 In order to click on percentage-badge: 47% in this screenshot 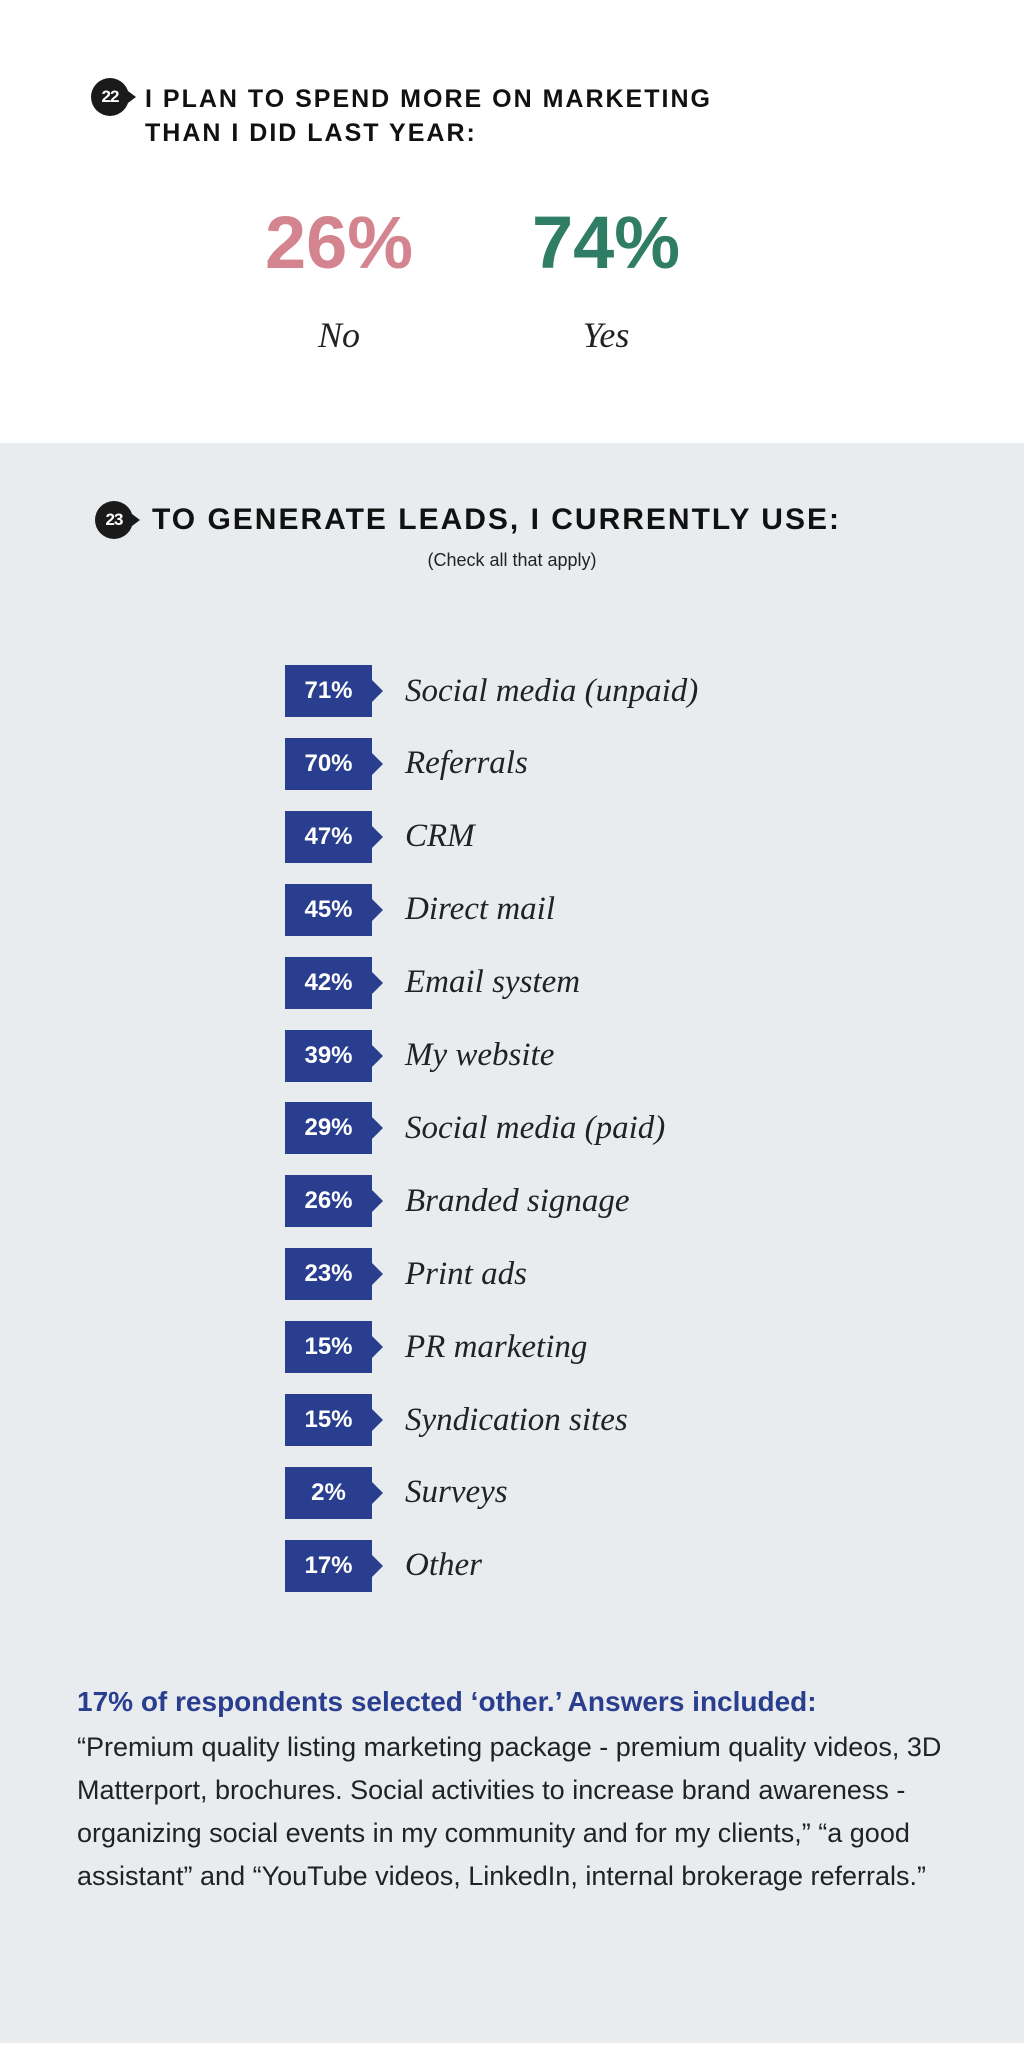, I will do `click(334, 836)`.